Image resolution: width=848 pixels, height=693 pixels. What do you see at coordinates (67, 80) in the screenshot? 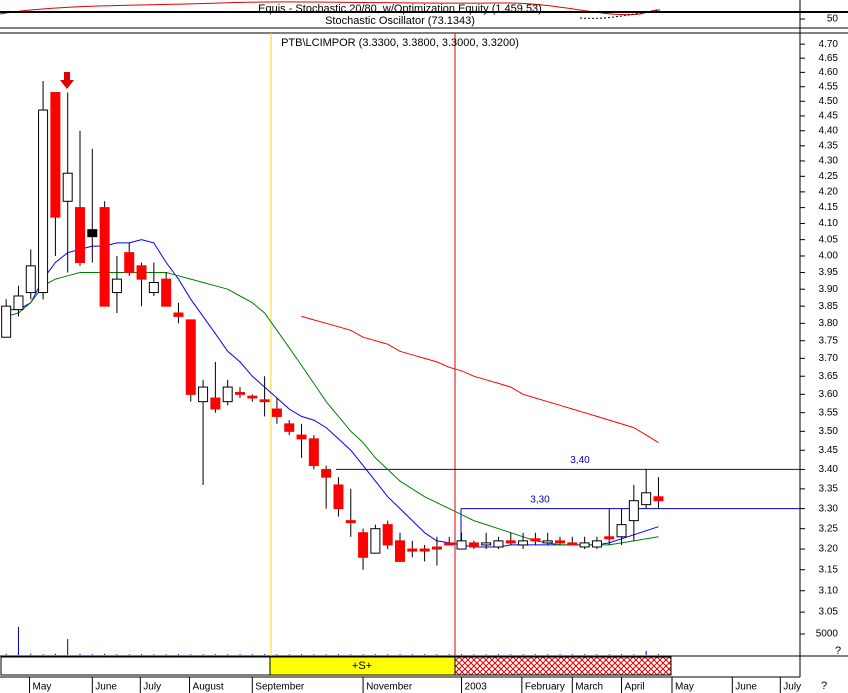
I see `signal-arrow` at bounding box center [67, 80].